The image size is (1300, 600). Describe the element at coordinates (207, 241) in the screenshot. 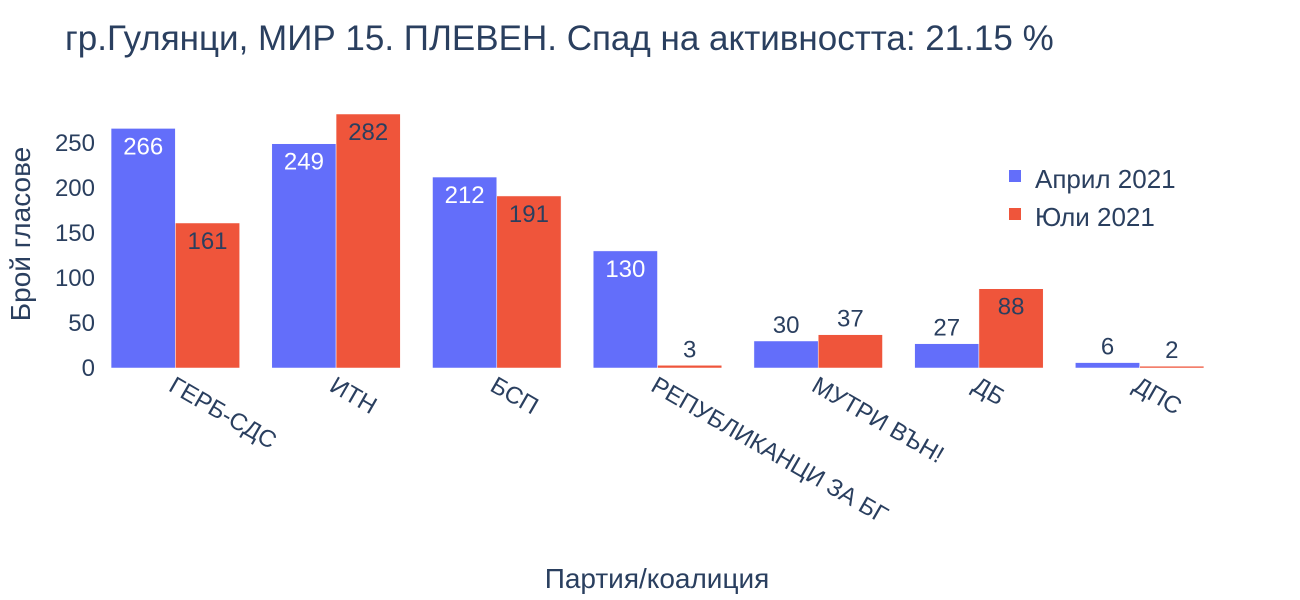

I see `data-label: 161` at that location.